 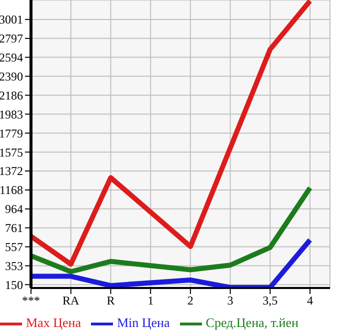 What do you see at coordinates (230, 301) in the screenshot?
I see `x-tick-label: 3` at bounding box center [230, 301].